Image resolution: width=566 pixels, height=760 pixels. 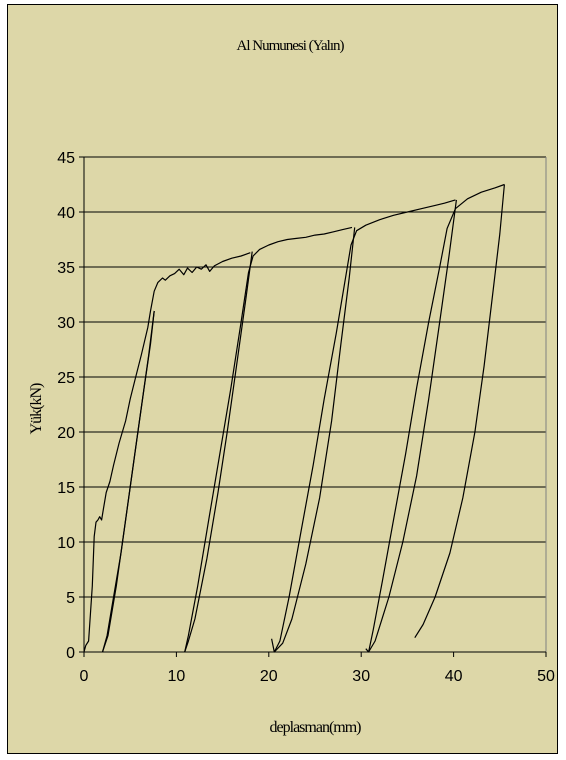 I want to click on x-tick-label: 10, so click(x=177, y=676).